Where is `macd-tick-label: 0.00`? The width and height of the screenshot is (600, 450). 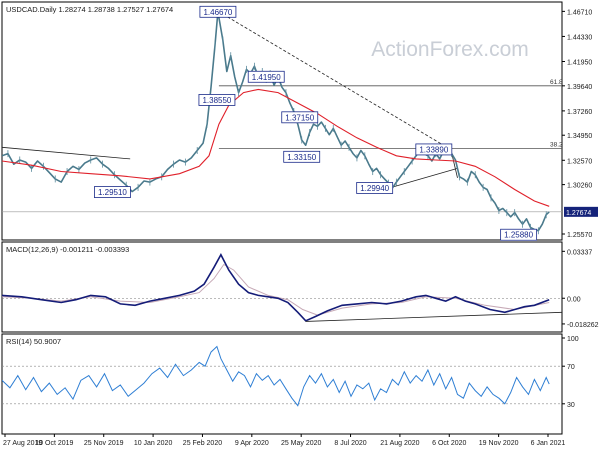
macd-tick-label: 0.00 is located at coordinates (574, 299).